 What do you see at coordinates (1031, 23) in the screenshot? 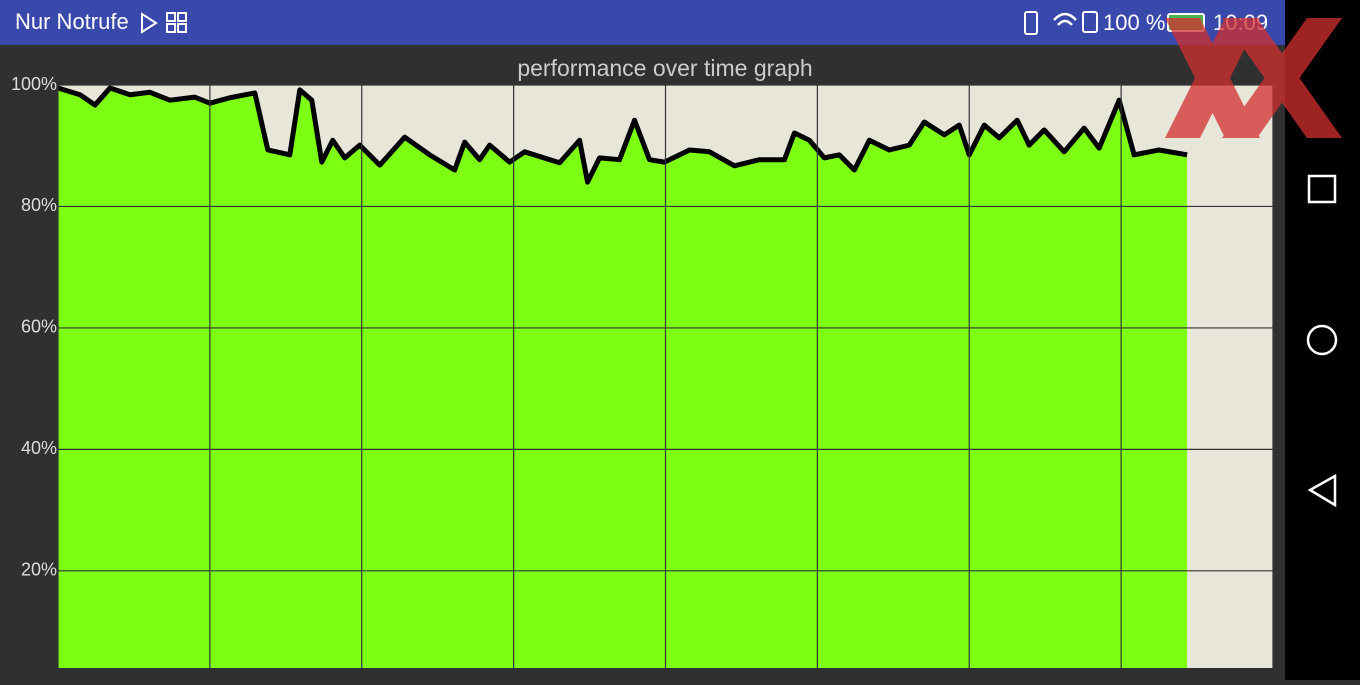
I see `vibrate-icon` at bounding box center [1031, 23].